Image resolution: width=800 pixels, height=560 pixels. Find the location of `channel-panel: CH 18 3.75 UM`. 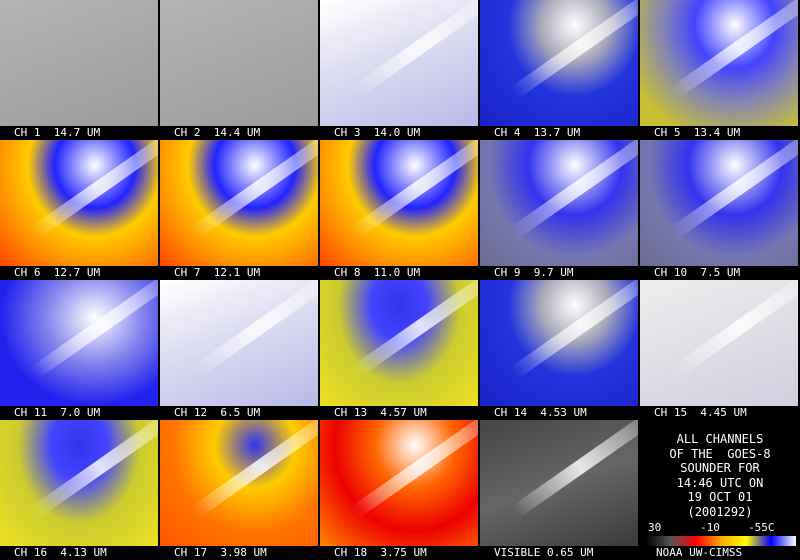

channel-panel: CH 18 3.75 UM is located at coordinates (399, 490).